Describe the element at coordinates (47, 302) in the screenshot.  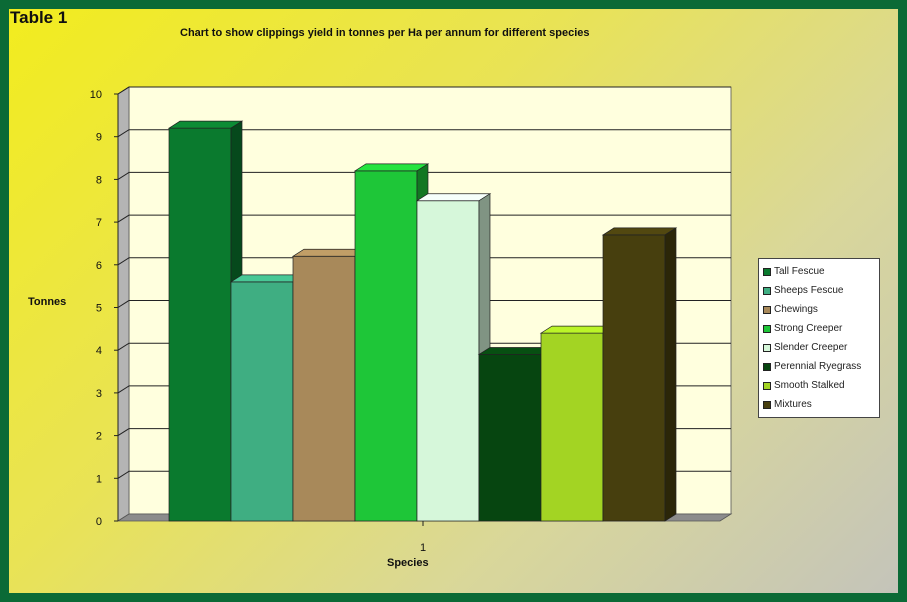
I see `y-axis-label: Tonnes` at that location.